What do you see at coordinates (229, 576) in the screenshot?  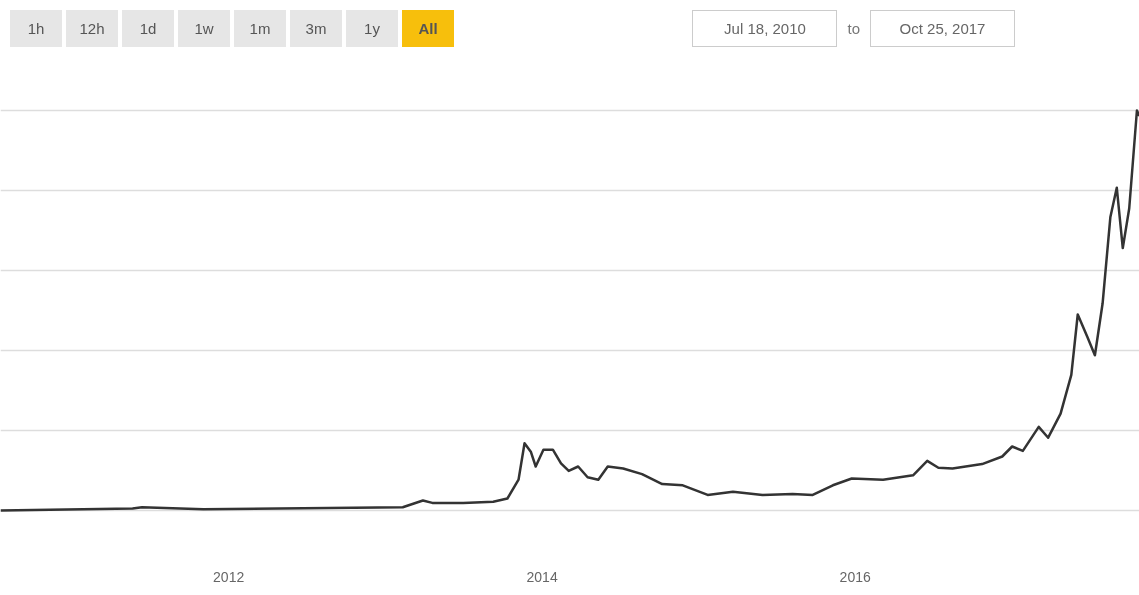 I see `x-tick-label: 2012` at bounding box center [229, 576].